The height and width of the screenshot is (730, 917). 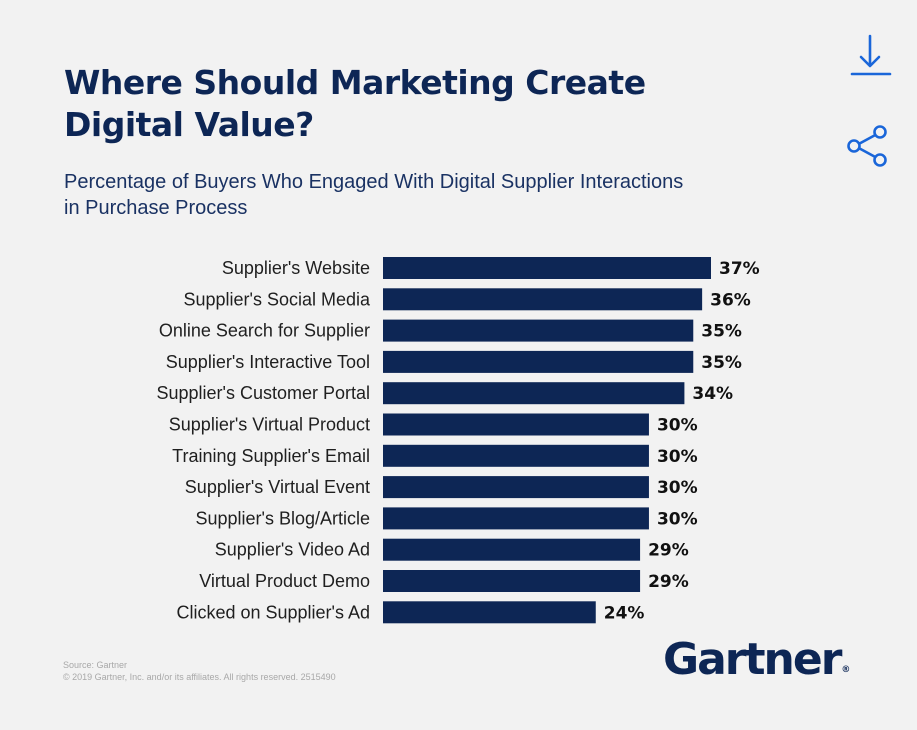 What do you see at coordinates (277, 299) in the screenshot?
I see `category-label: Supplier's Social Media` at bounding box center [277, 299].